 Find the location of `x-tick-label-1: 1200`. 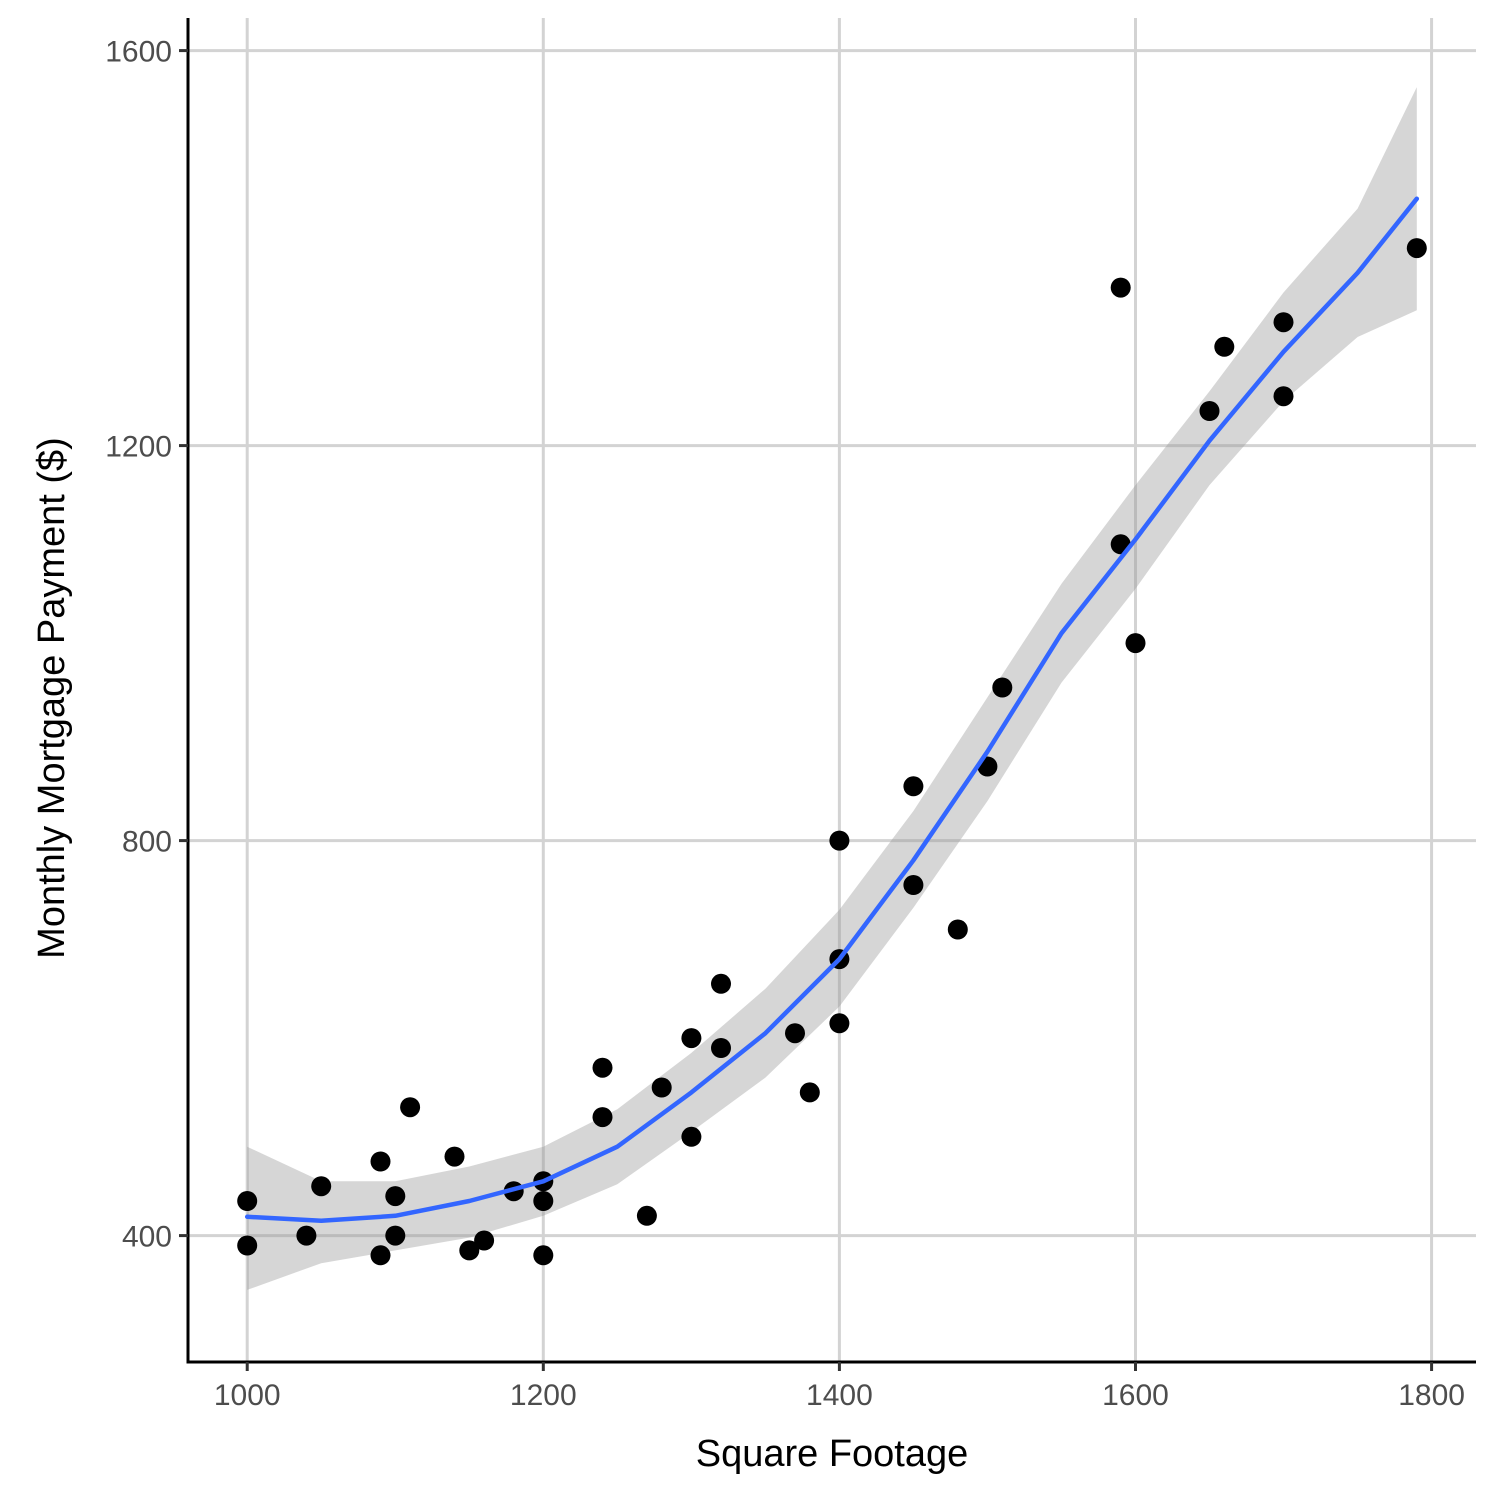

x-tick-label-1: 1200 is located at coordinates (543, 1395).